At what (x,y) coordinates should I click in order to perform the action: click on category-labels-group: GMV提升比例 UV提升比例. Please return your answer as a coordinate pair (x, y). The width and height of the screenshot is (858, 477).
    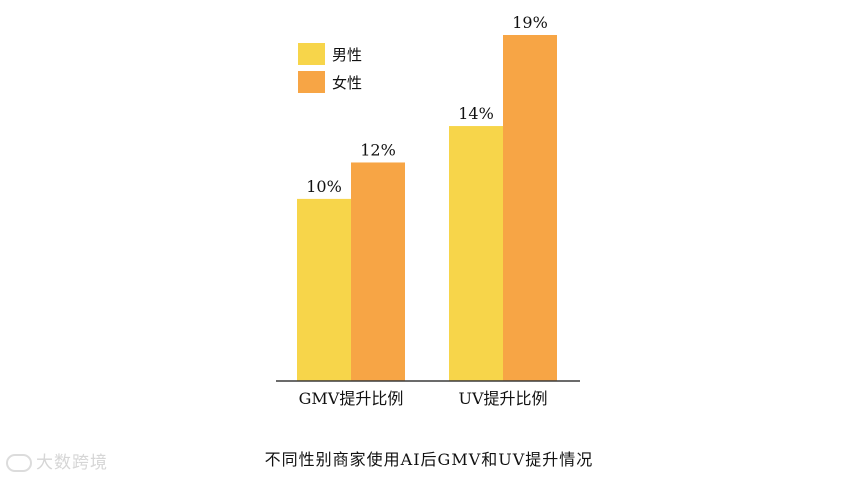
    Looking at the image, I should click on (423, 398).